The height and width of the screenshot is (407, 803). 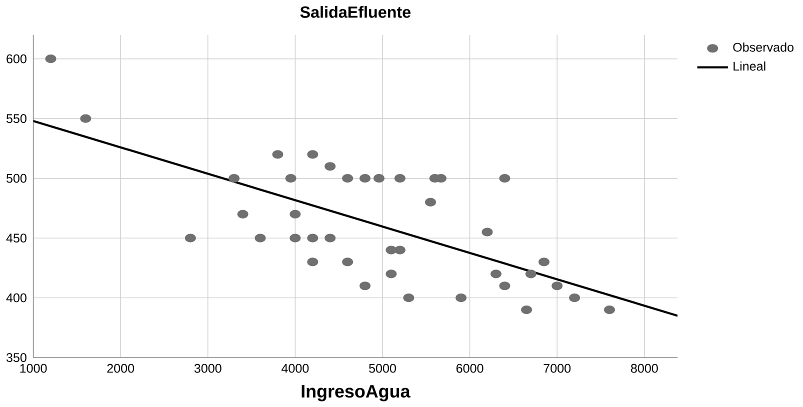 What do you see at coordinates (763, 47) in the screenshot?
I see `legend-label: Observado` at bounding box center [763, 47].